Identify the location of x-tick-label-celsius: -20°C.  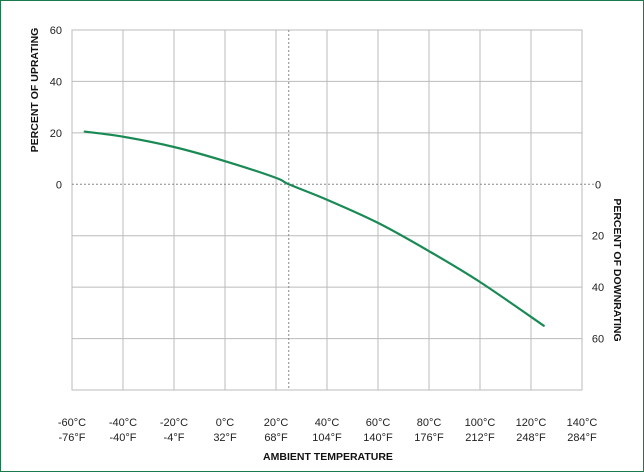
(174, 423).